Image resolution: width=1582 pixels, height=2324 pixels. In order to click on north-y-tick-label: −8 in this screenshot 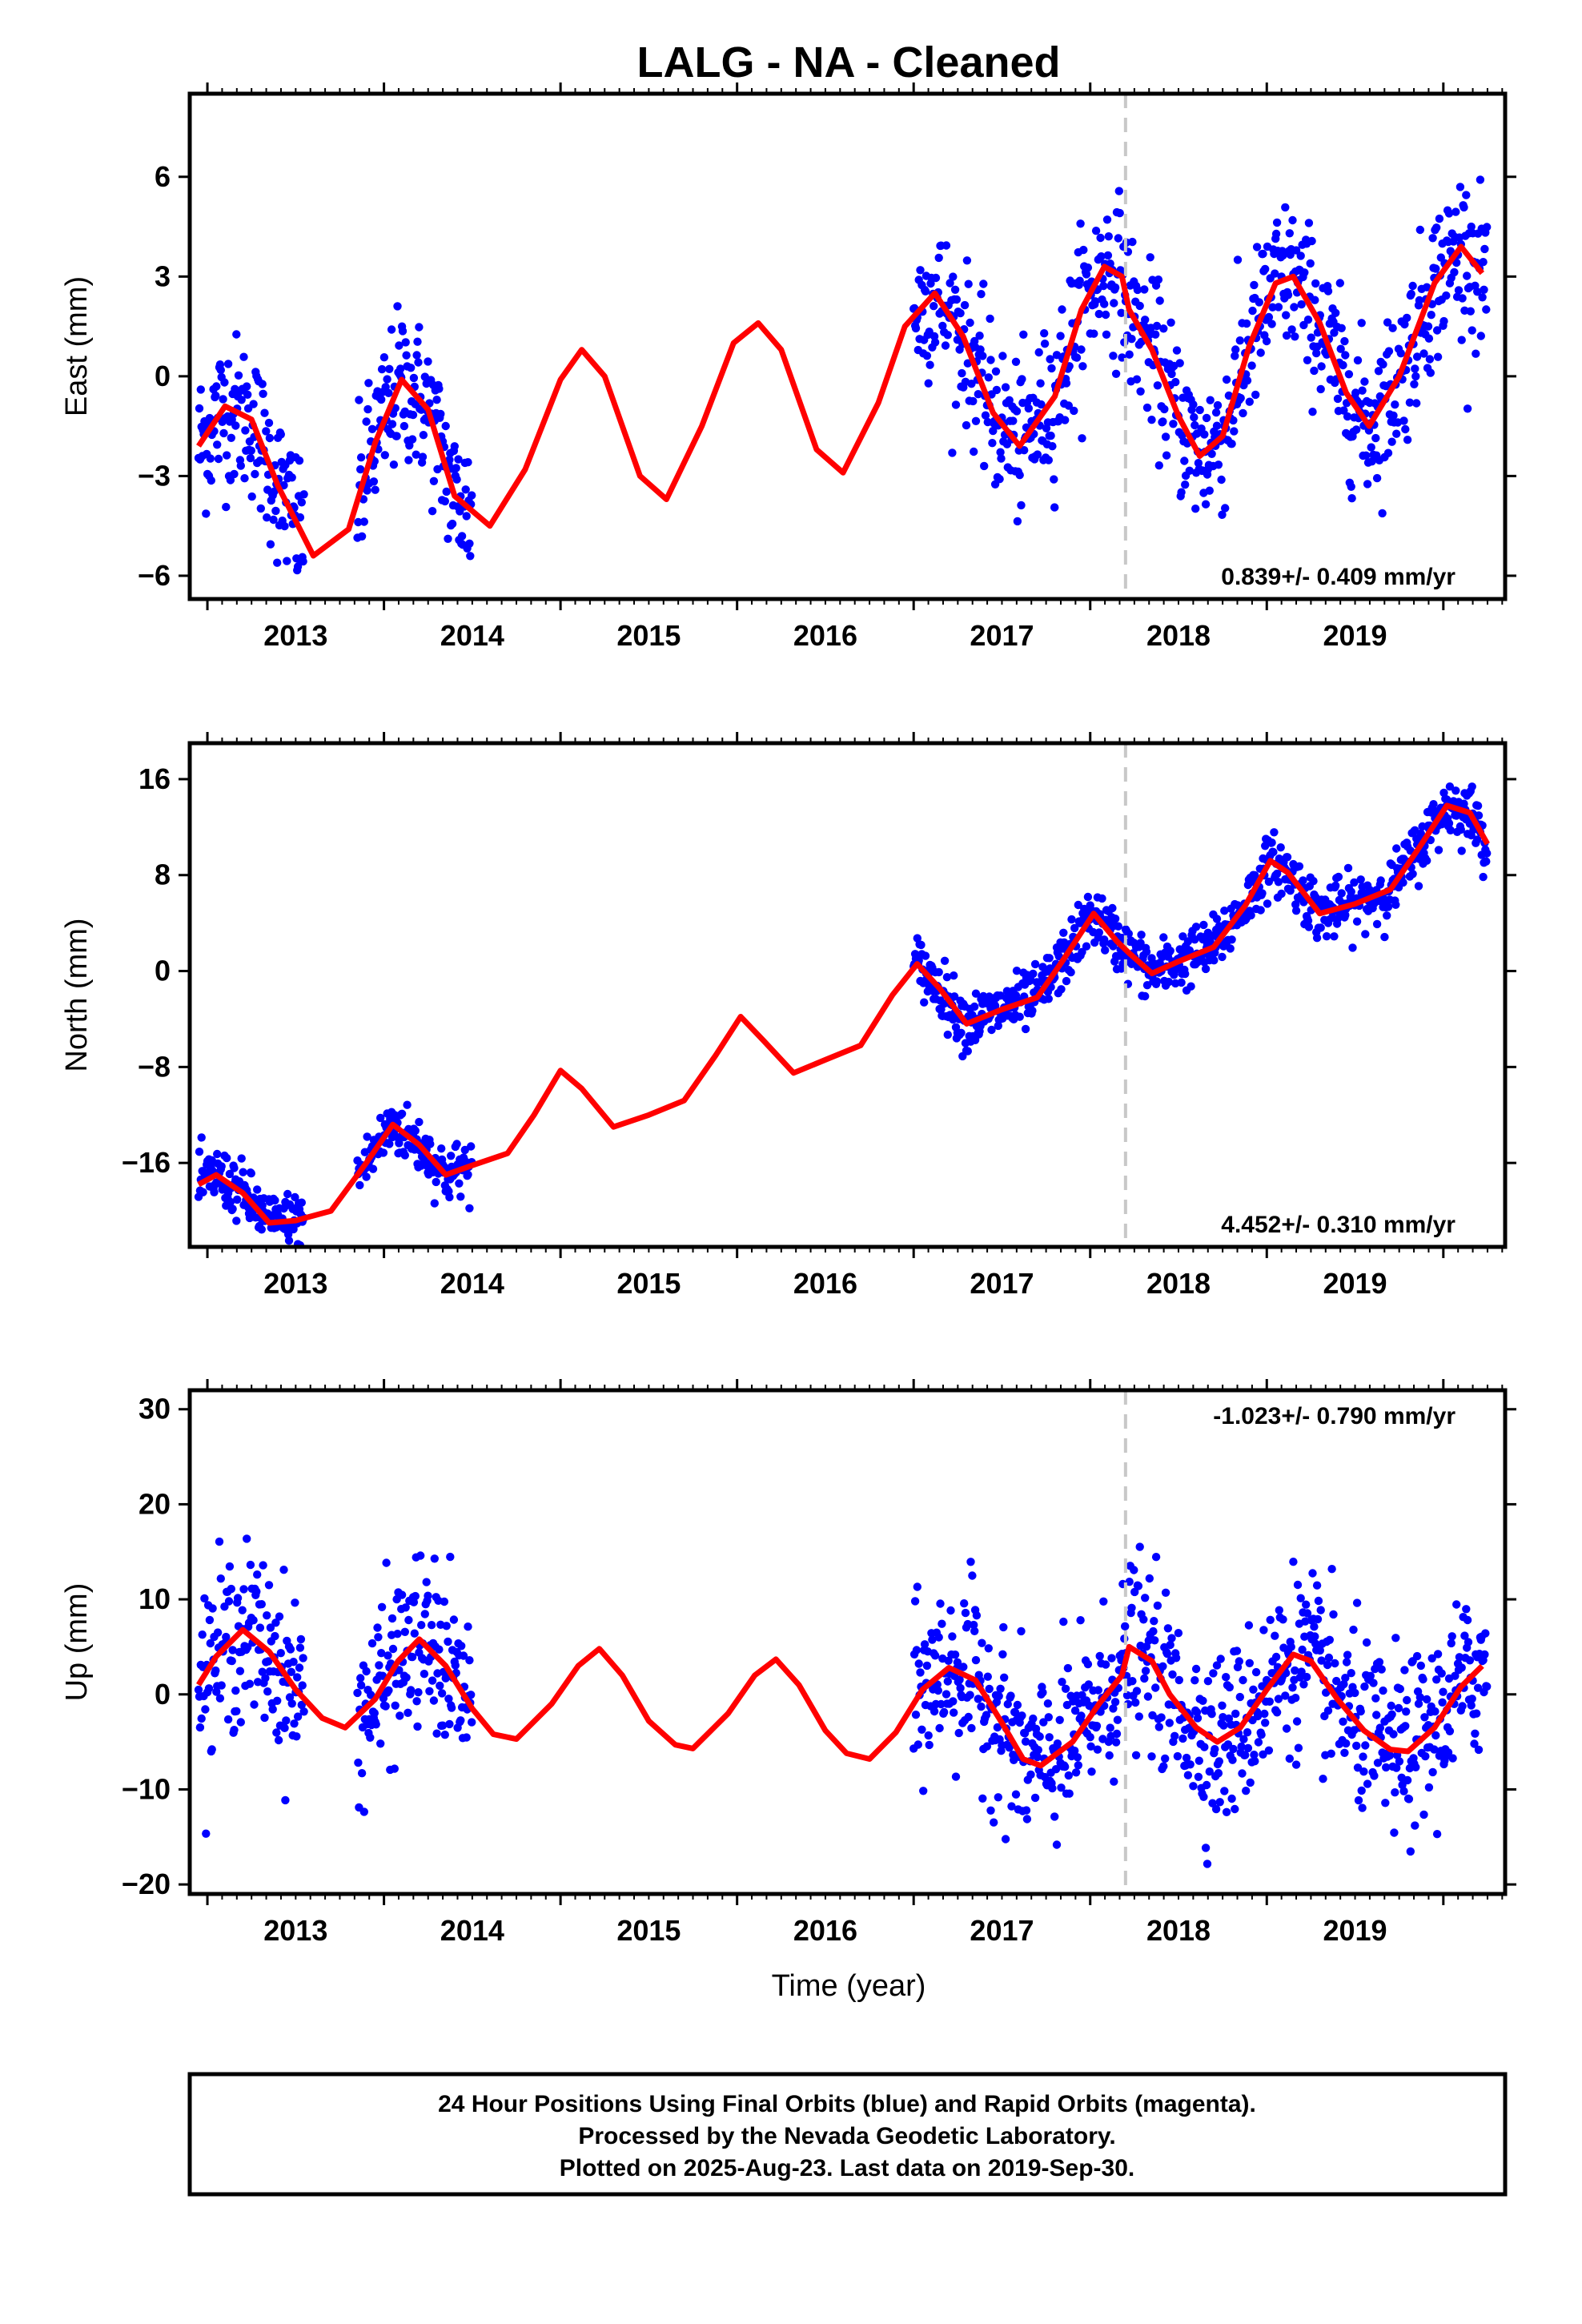, I will do `click(154, 1066)`.